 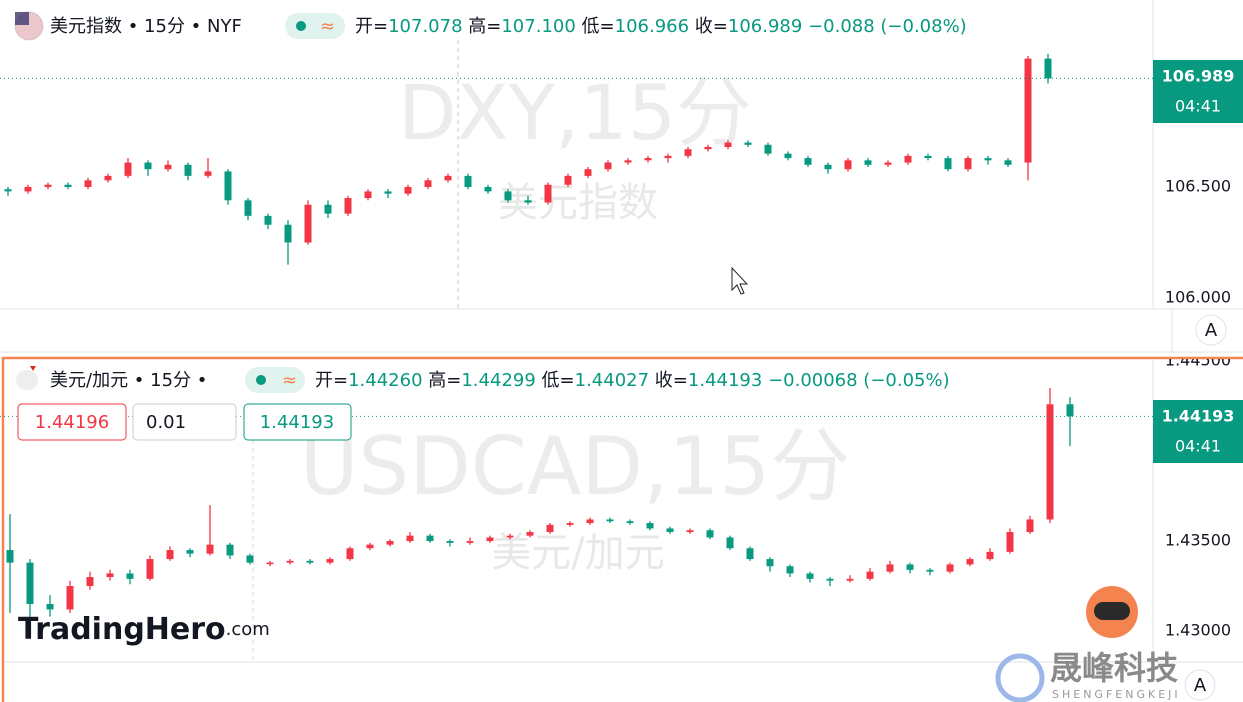 What do you see at coordinates (1020, 677) in the screenshot?
I see `company-logo` at bounding box center [1020, 677].